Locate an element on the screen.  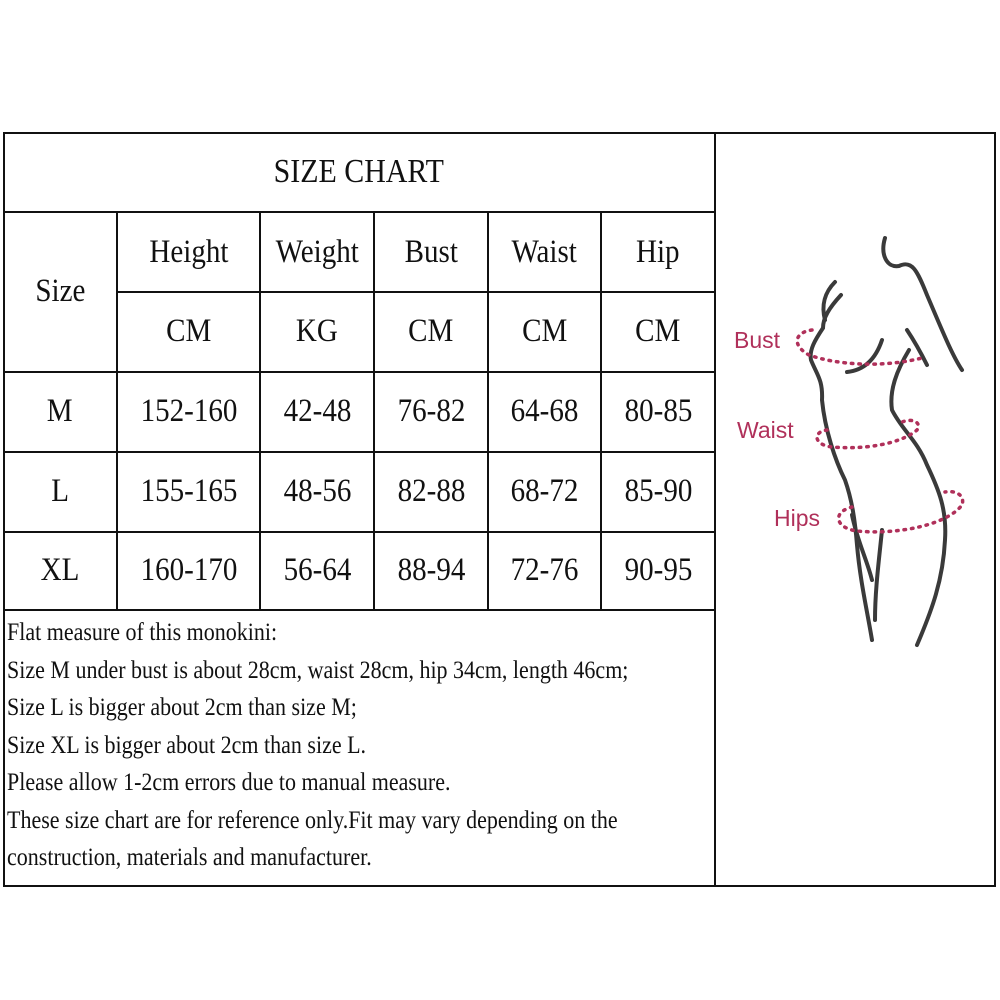
table-cell-text: 82-88 is located at coordinates (431, 490).